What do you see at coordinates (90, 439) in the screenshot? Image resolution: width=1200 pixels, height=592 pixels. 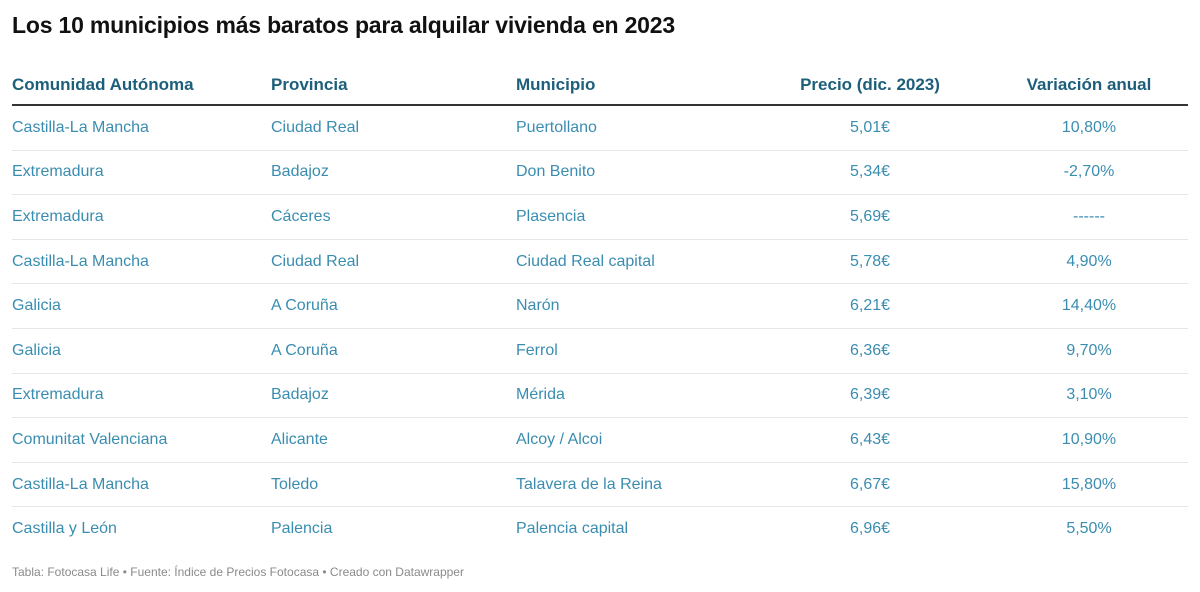 I see `cell-comunidad: Comunitat Valenciana` at bounding box center [90, 439].